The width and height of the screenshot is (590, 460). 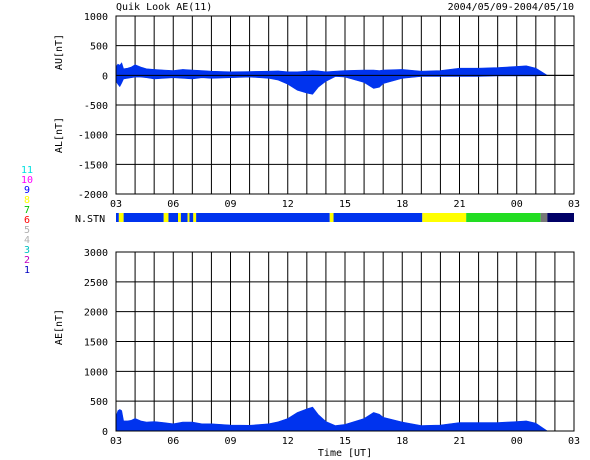 I want to click on y-tick-label-bot: 2000, so click(x=96, y=313).